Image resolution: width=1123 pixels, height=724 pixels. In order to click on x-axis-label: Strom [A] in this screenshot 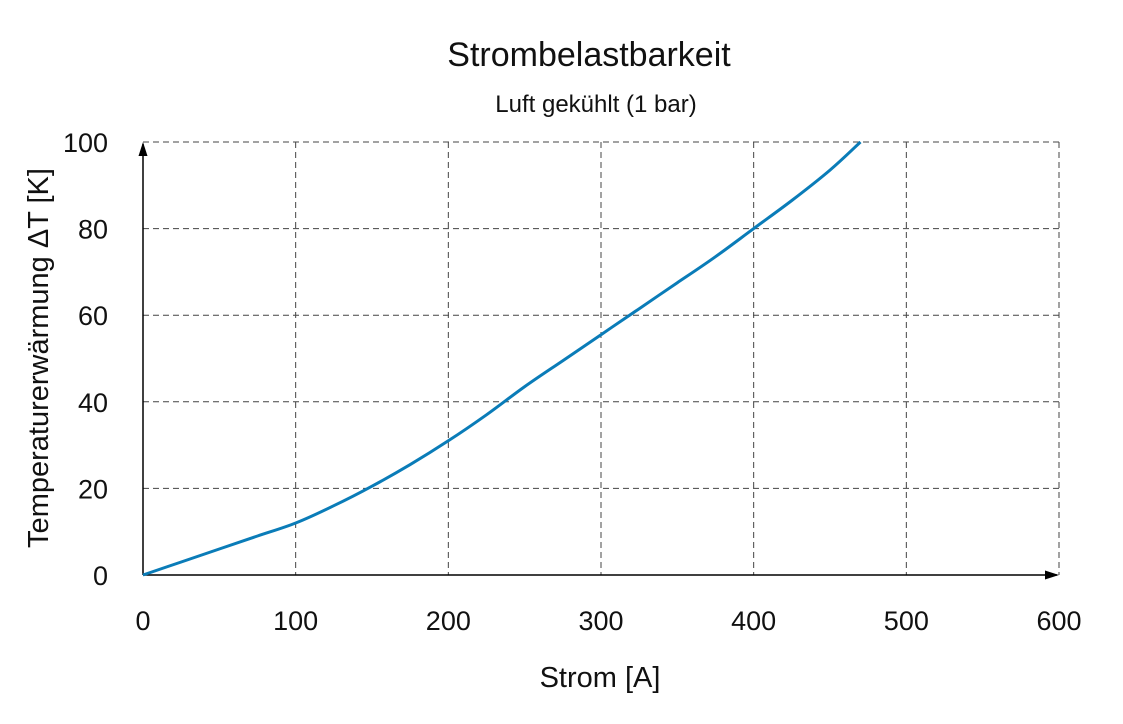, I will do `click(600, 678)`.